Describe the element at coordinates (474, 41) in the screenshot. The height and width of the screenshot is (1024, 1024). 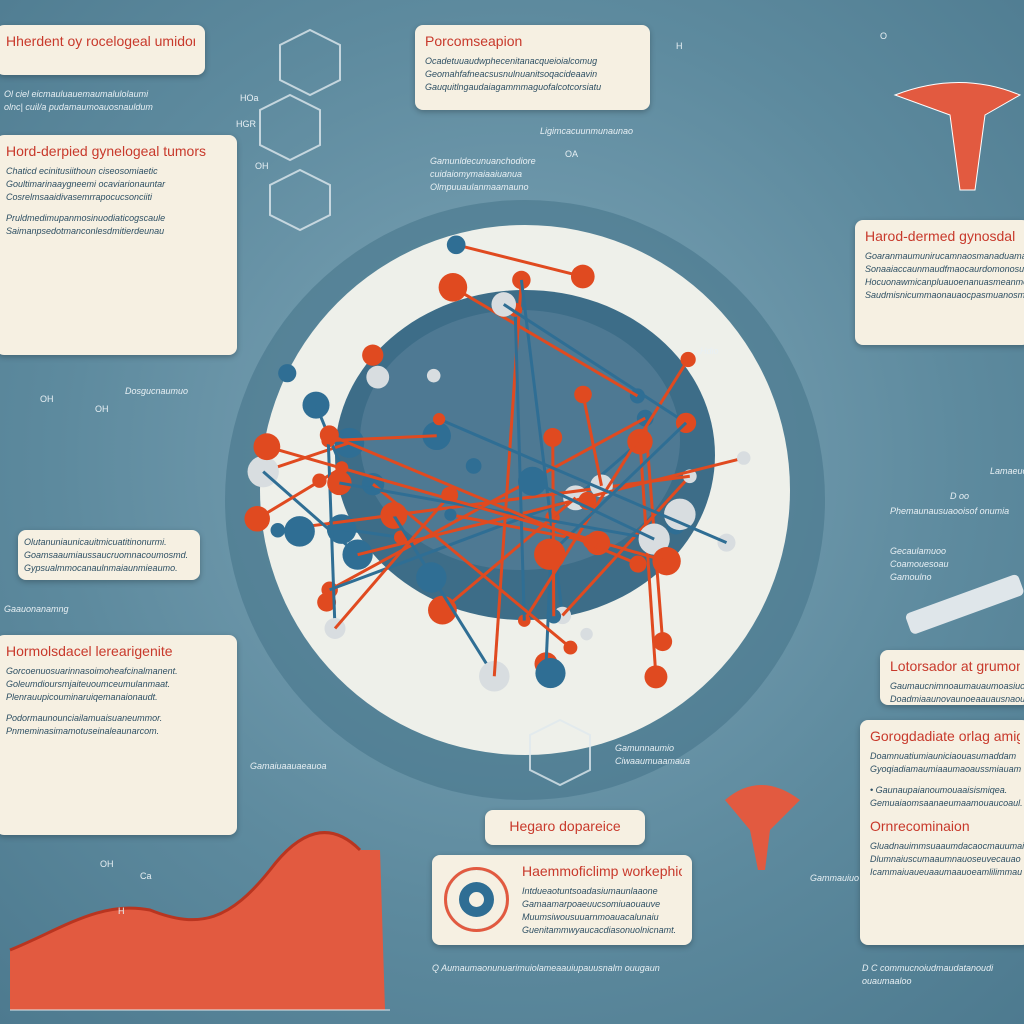
I see `panel-title: Porcomseapion` at that location.